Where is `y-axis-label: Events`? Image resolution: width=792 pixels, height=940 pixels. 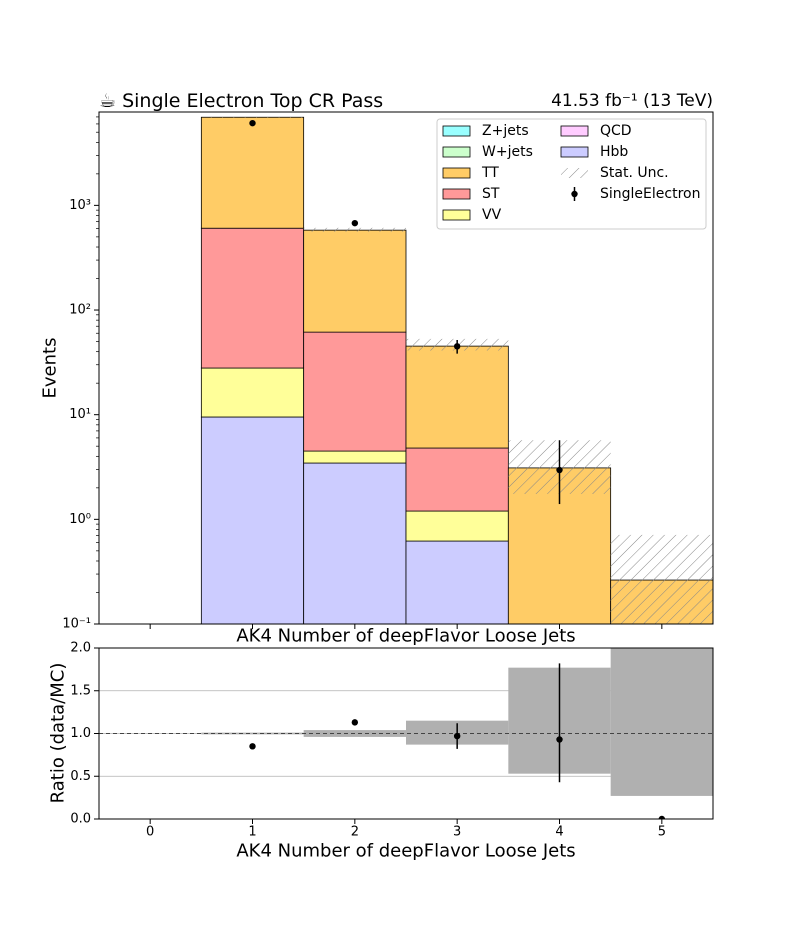 y-axis-label: Events is located at coordinates (50, 368).